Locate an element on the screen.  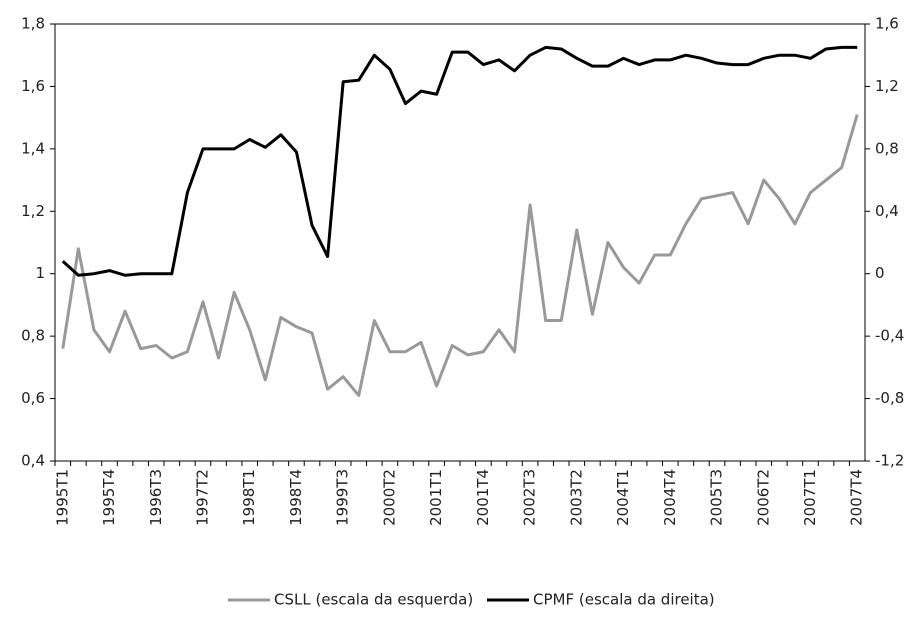
y-tick-label: 1,8 is located at coordinates (33, 24).